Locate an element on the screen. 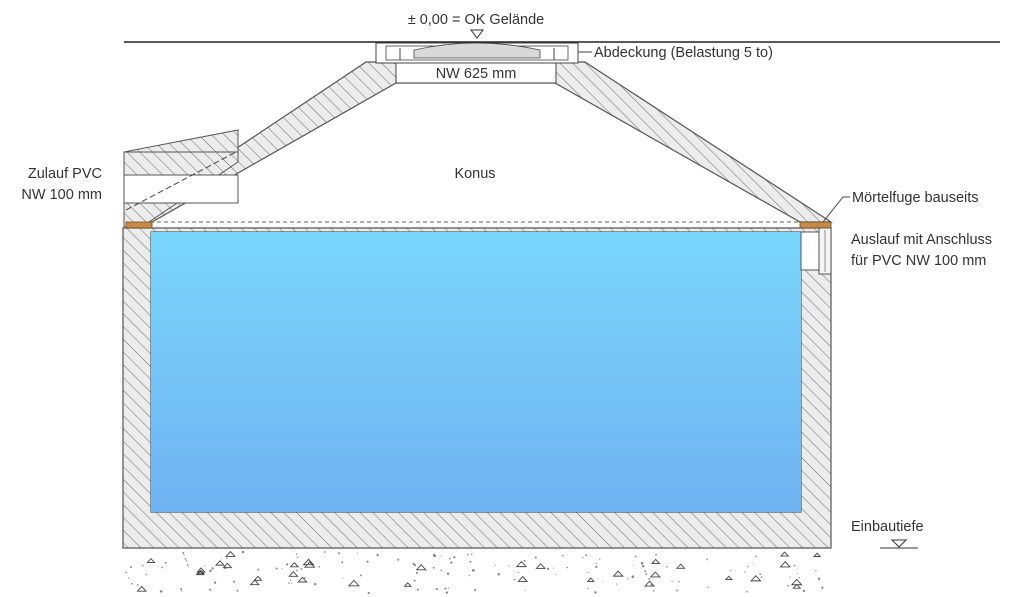 This screenshot has width=1023, height=597. opening-label: NW 625 mm is located at coordinates (476, 74).